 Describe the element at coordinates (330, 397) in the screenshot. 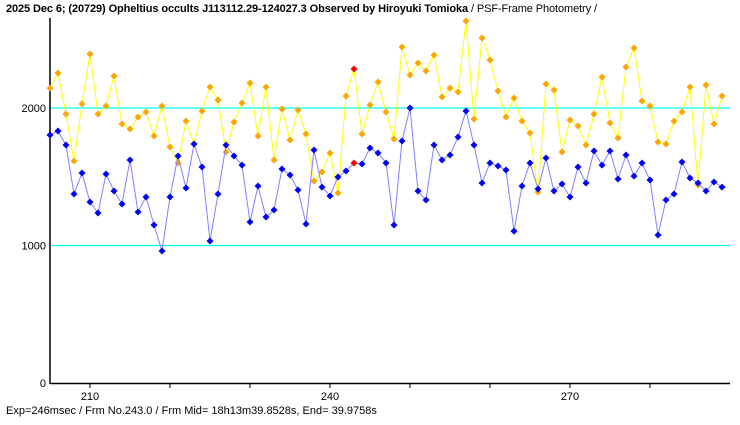

I see `x-tick-label: 240` at that location.